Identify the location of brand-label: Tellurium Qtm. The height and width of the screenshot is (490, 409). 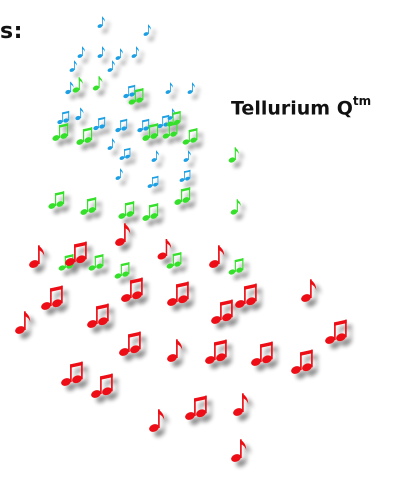
(301, 107).